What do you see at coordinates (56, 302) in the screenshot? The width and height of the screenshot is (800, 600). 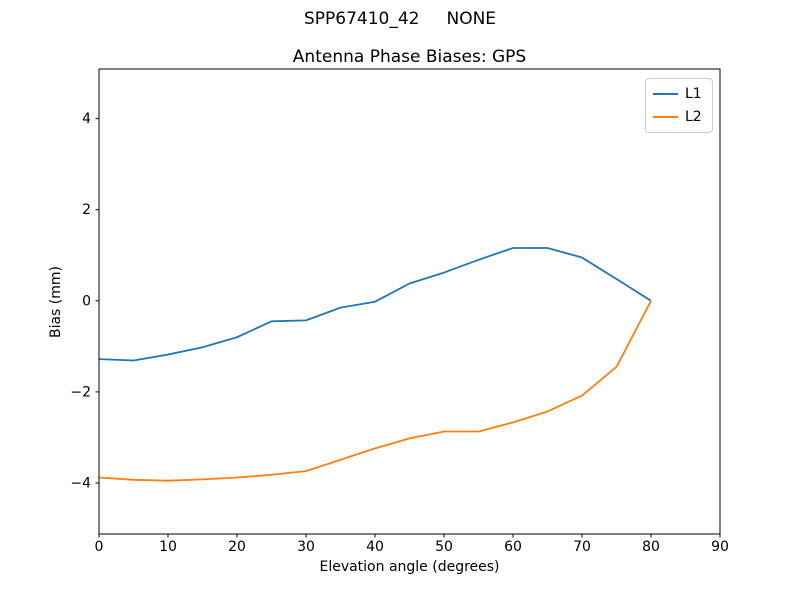 I see `y-axis-label: Bias (mm)` at bounding box center [56, 302].